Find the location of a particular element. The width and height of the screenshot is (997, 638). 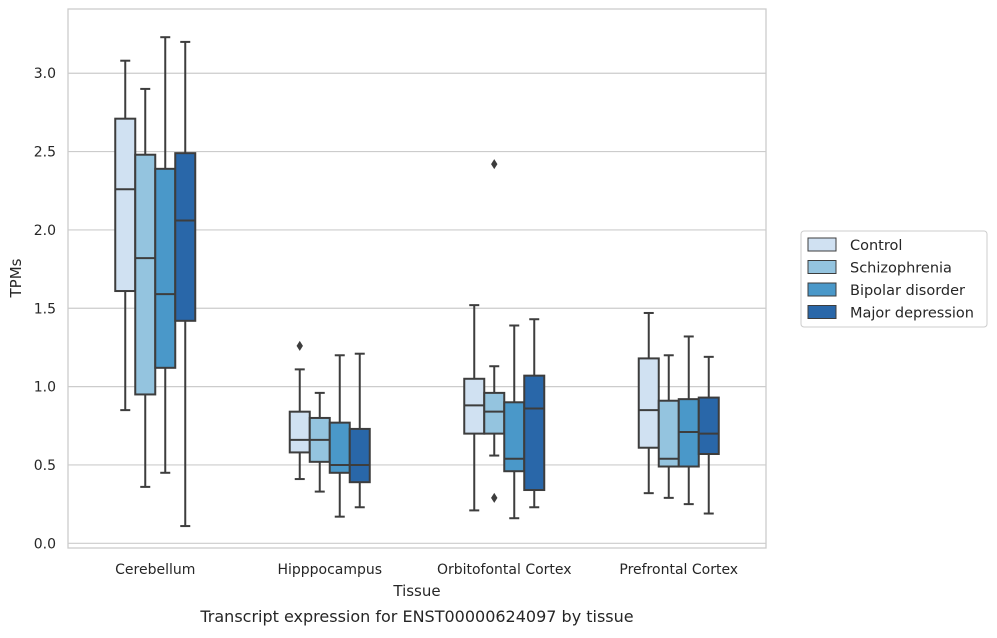

legend-label: Bipolar disorder is located at coordinates (907, 291).